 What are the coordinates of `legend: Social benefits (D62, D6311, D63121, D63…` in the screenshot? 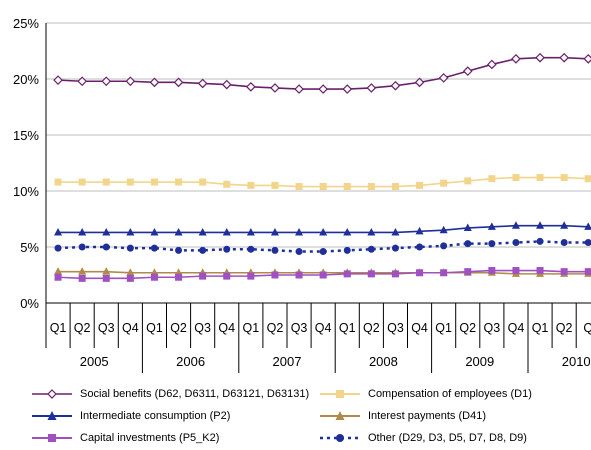 It's located at (310, 418).